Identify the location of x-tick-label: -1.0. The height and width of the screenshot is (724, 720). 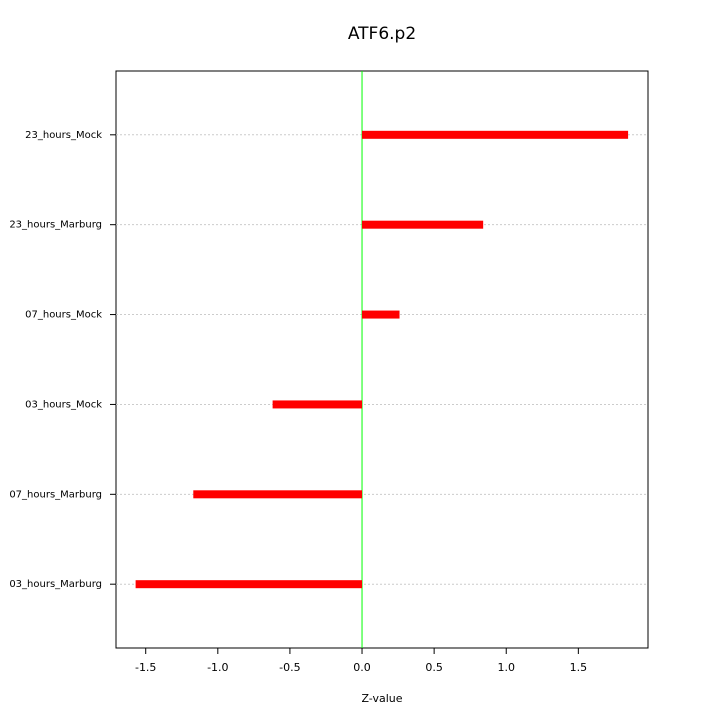
(217, 667).